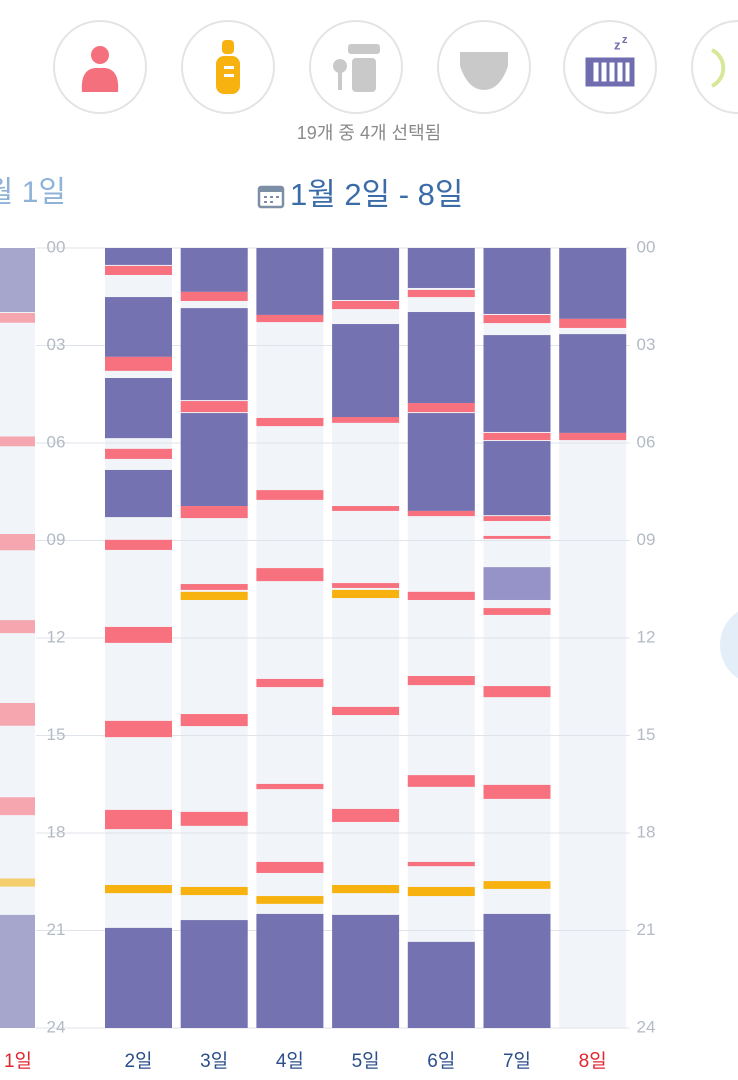  Describe the element at coordinates (714, 67) in the screenshot. I see `more-icon` at that location.